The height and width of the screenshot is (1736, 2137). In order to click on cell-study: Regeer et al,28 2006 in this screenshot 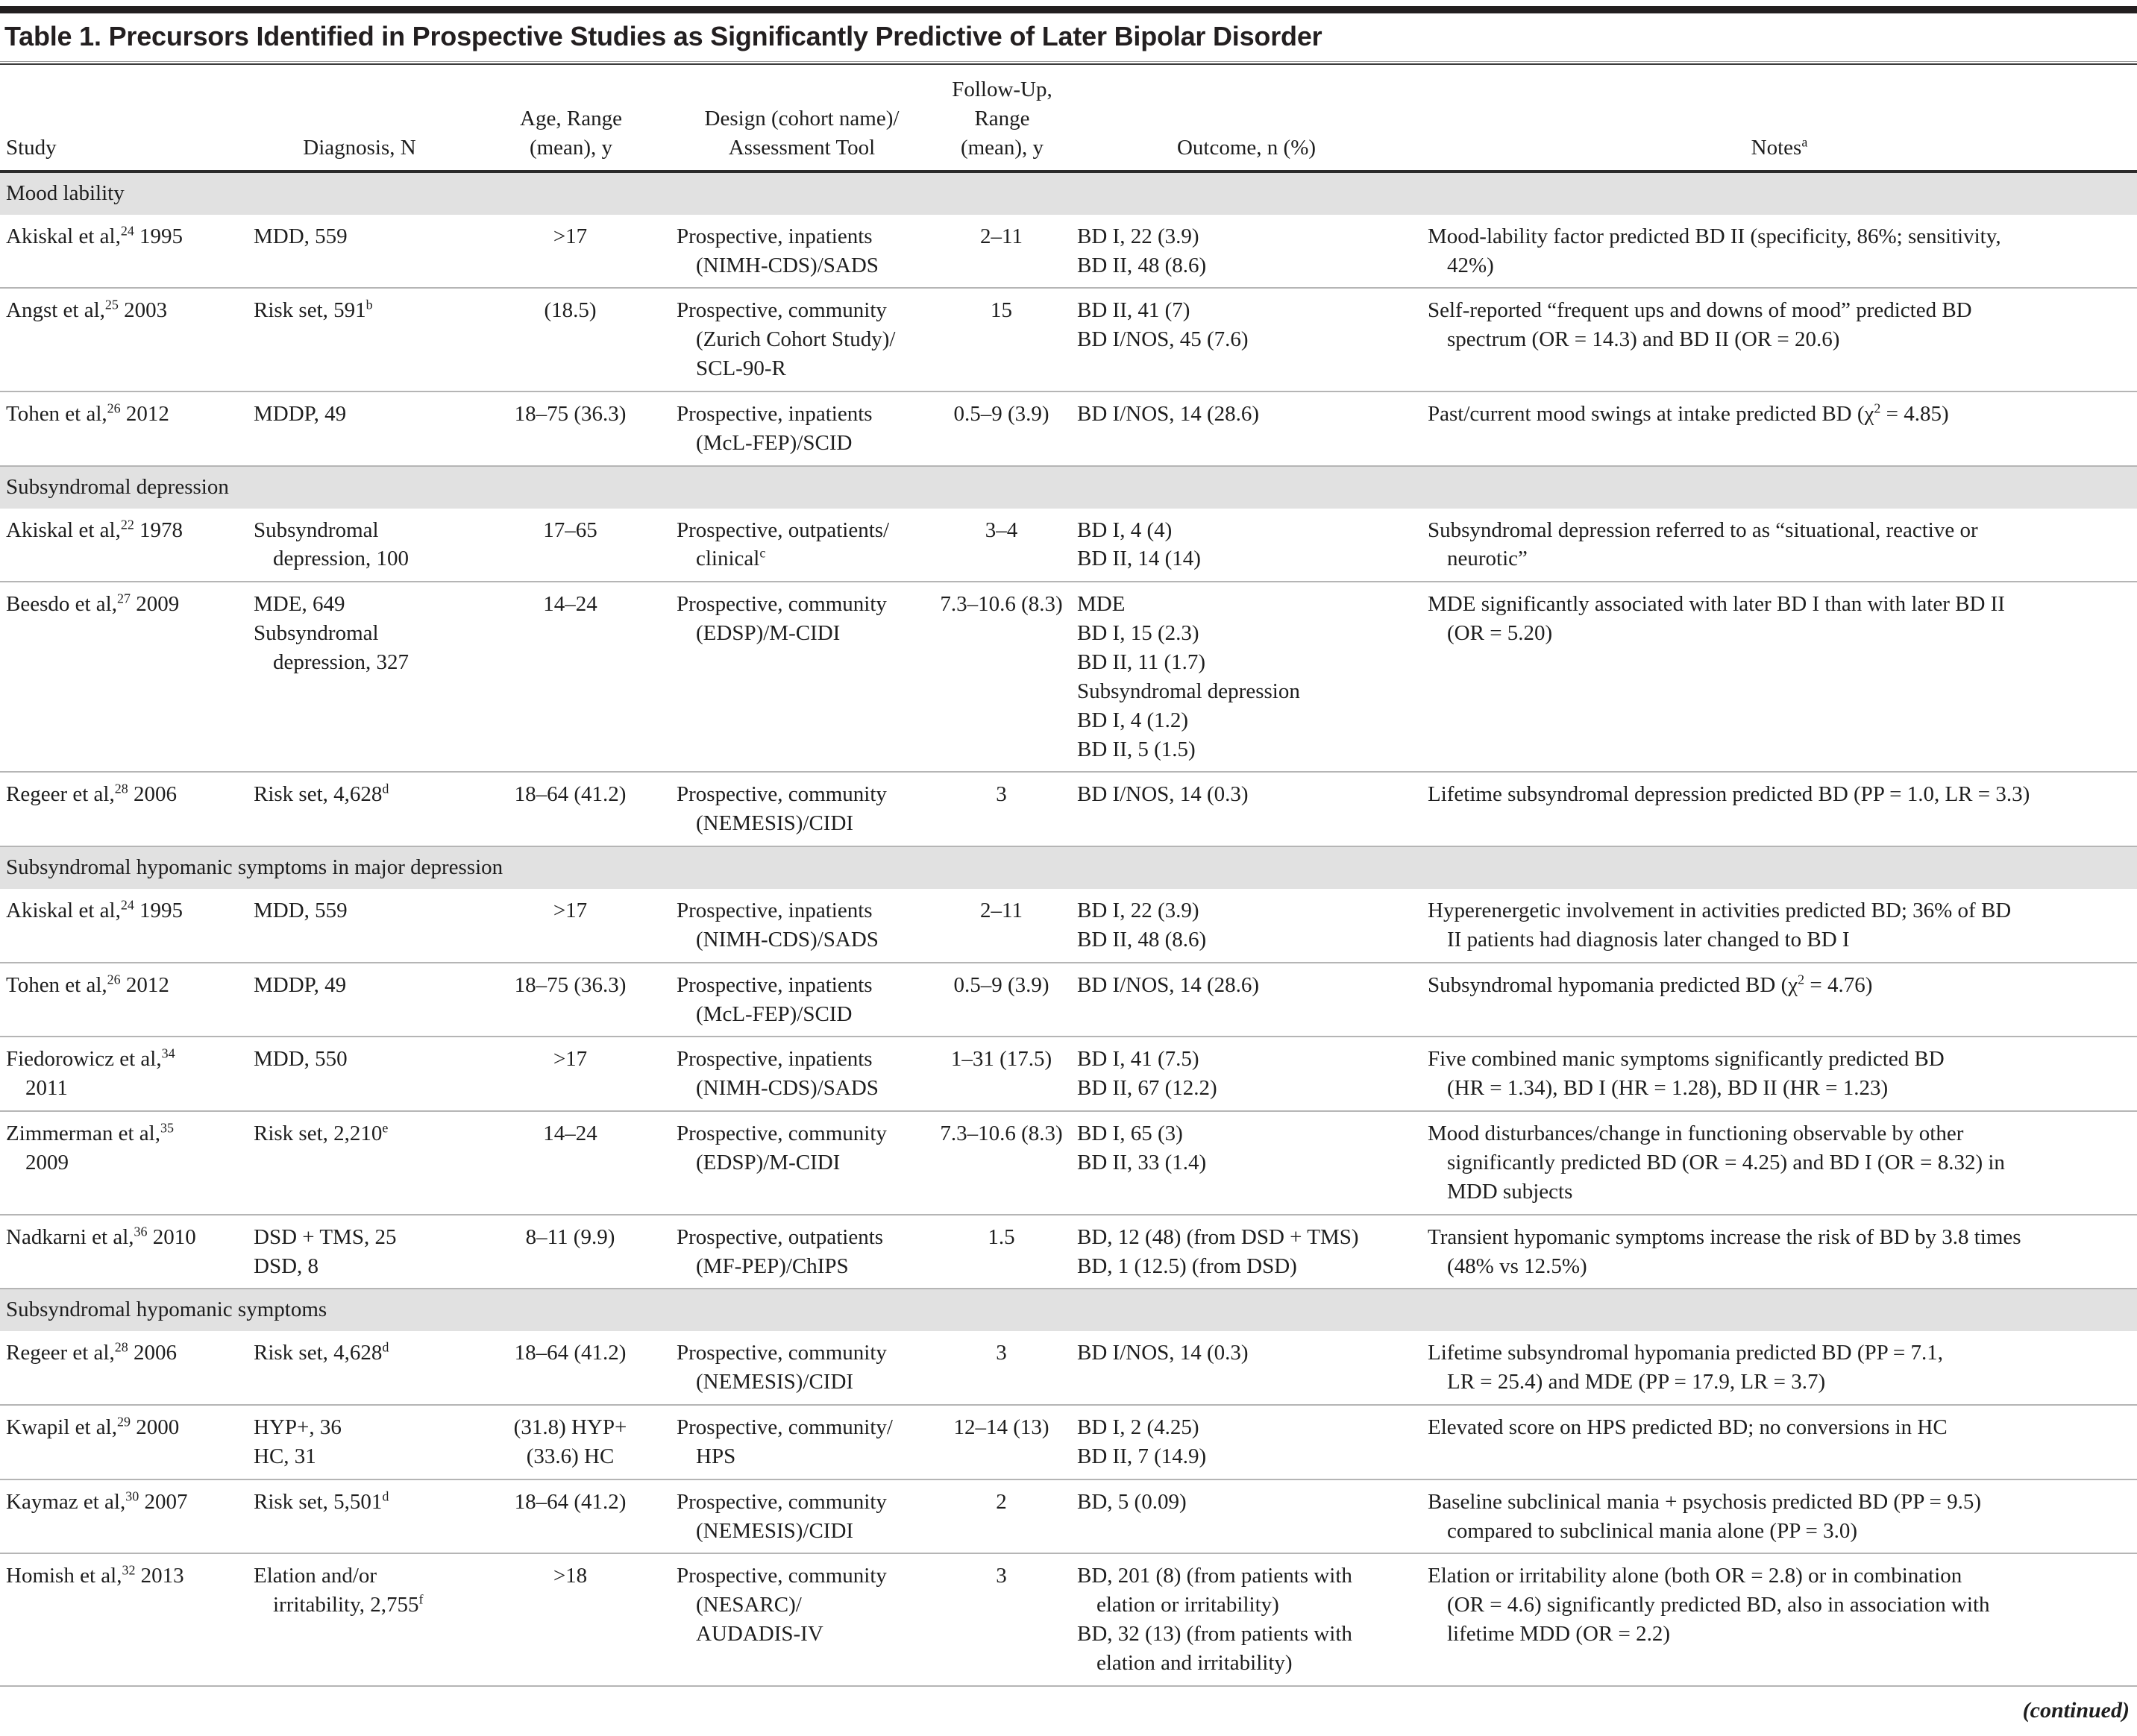, I will do `click(124, 809)`.